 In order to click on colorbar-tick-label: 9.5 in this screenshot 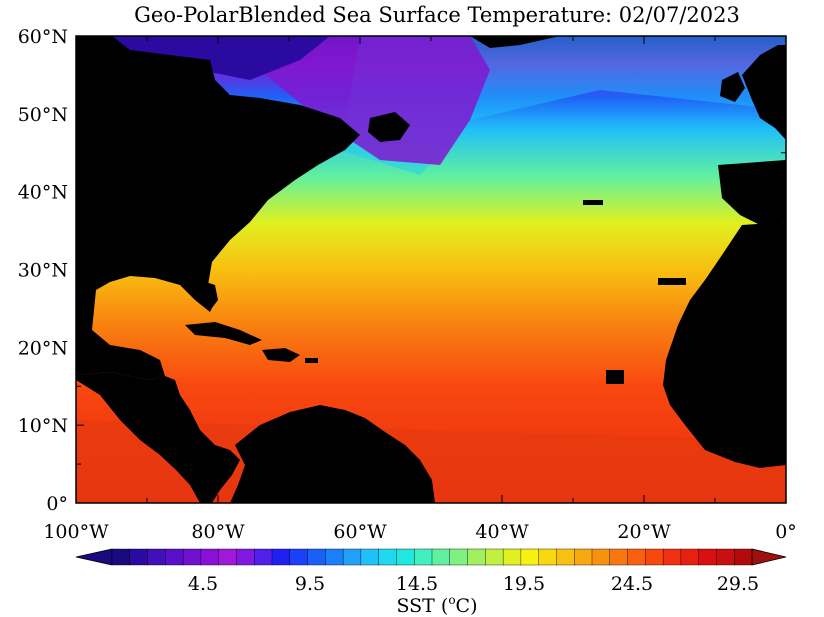, I will do `click(310, 584)`.